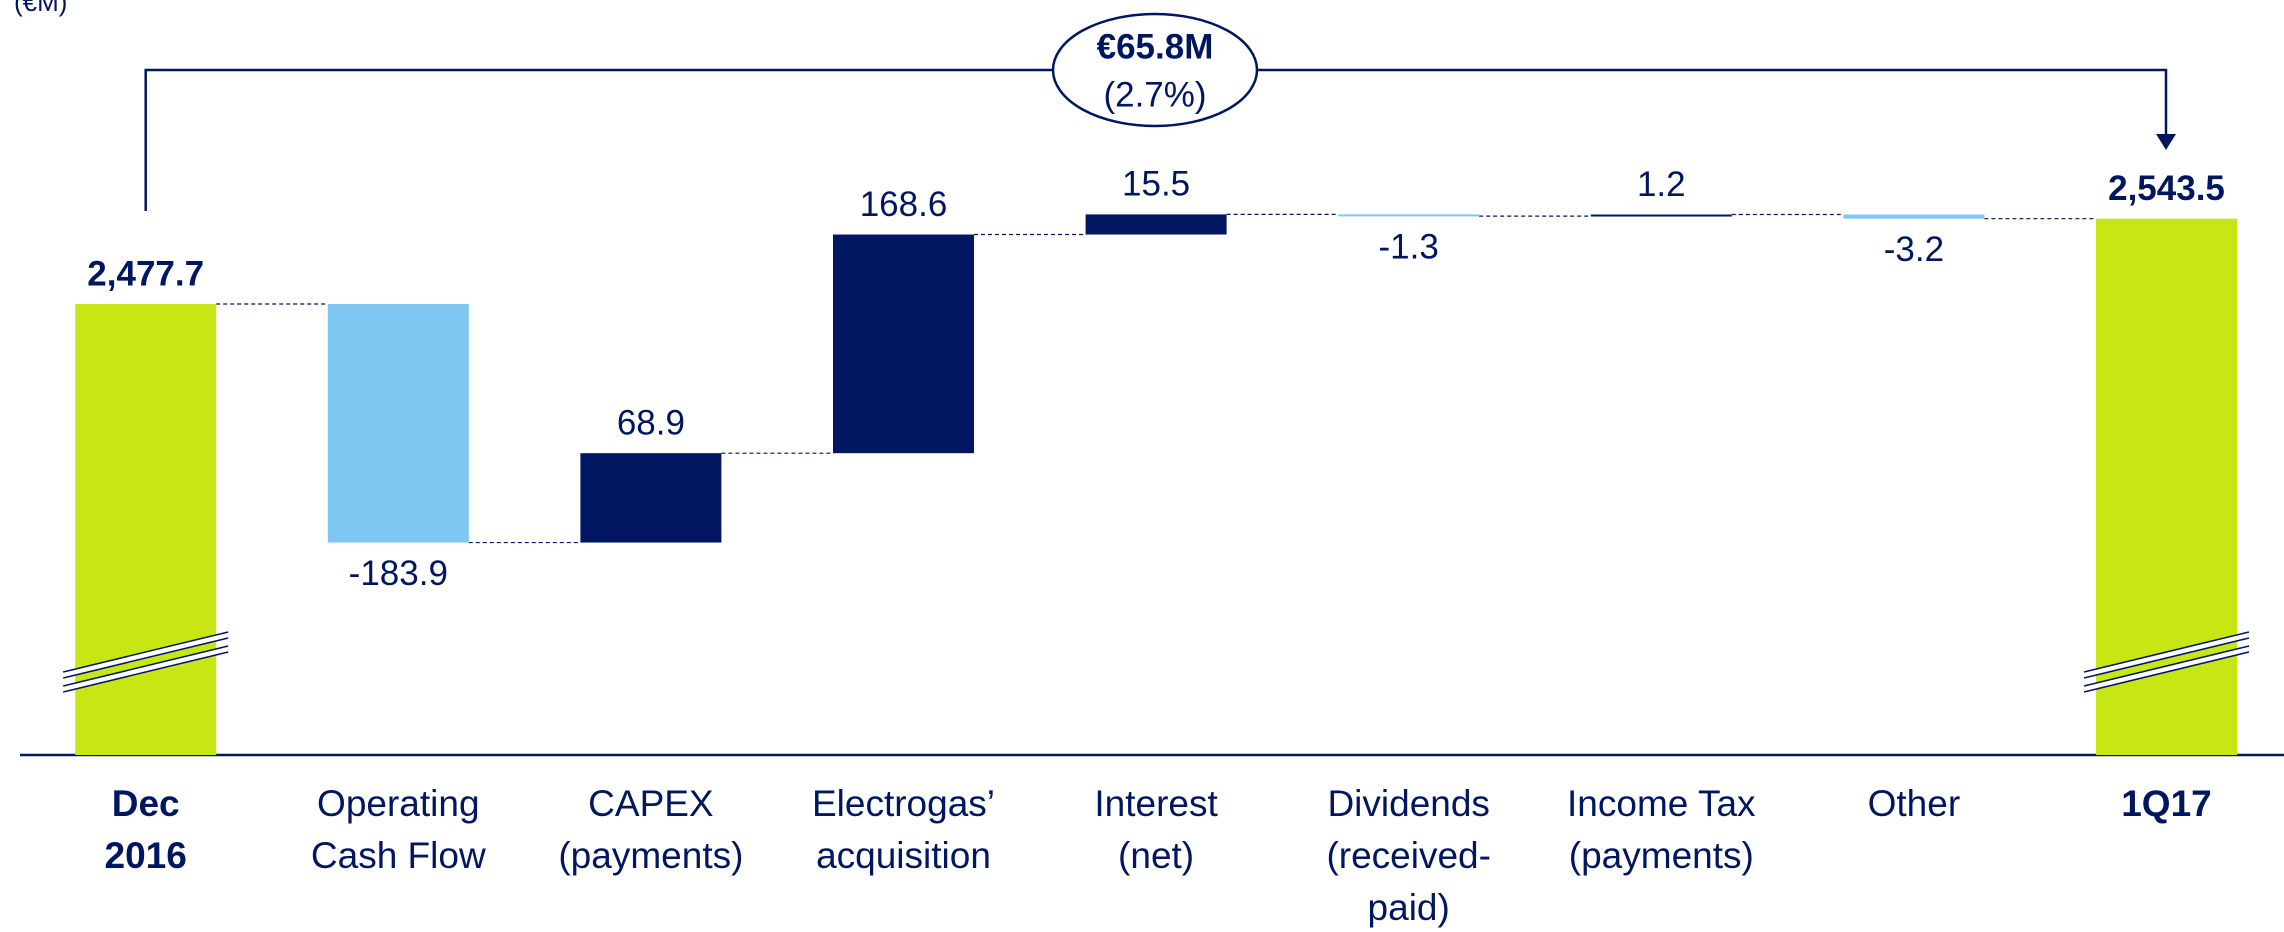 The height and width of the screenshot is (932, 2284). What do you see at coordinates (650, 829) in the screenshot?
I see `x-tick-label: CAPEX (payments)` at bounding box center [650, 829].